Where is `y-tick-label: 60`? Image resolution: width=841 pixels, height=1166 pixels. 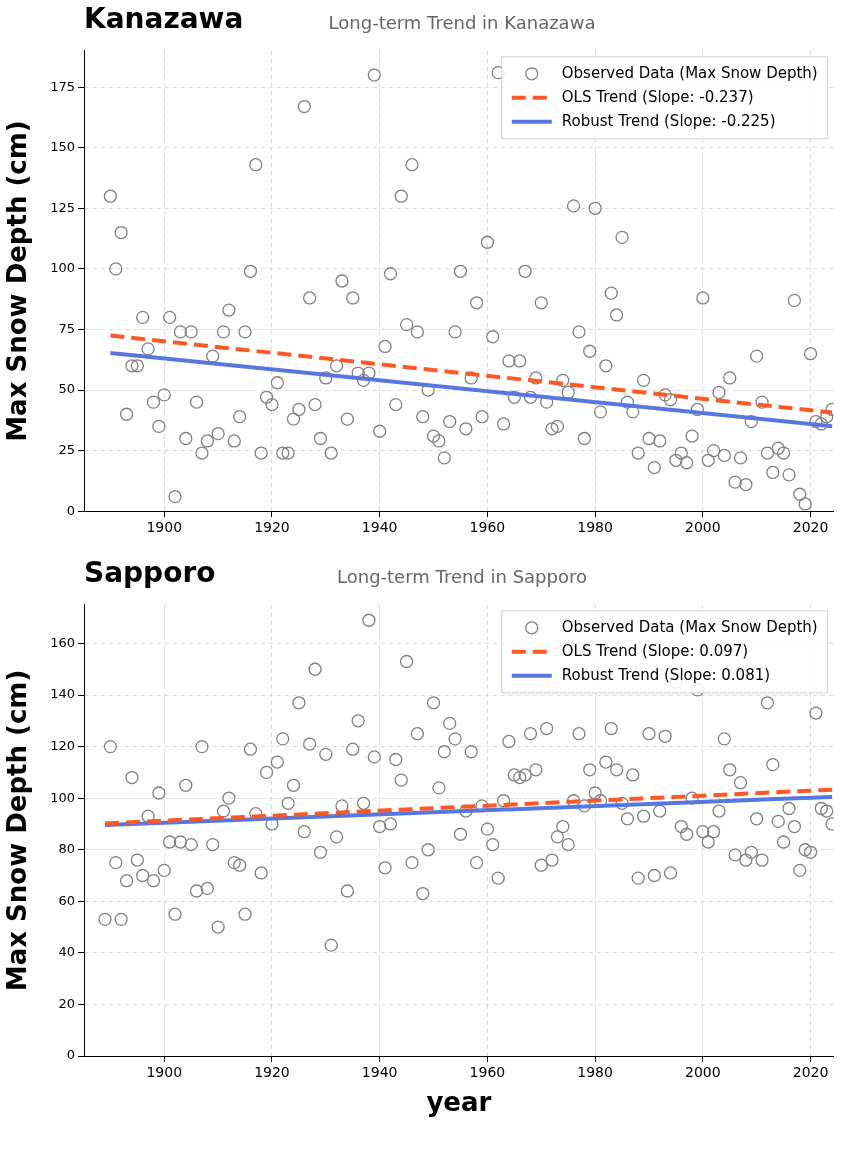 y-tick-label: 60 is located at coordinates (66, 900).